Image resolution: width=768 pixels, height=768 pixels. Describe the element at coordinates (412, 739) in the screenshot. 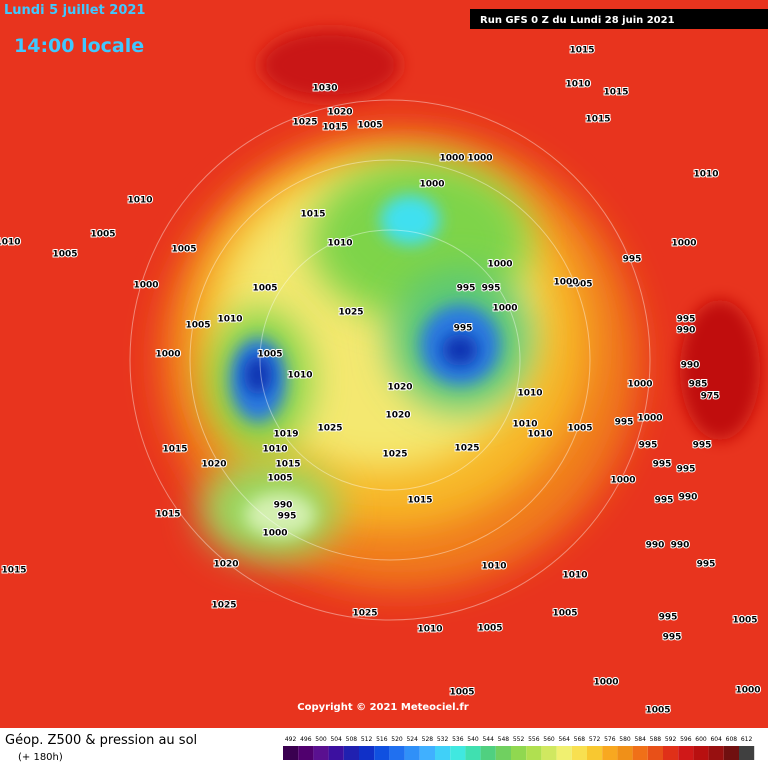

I see `colorbar-label: 524` at that location.